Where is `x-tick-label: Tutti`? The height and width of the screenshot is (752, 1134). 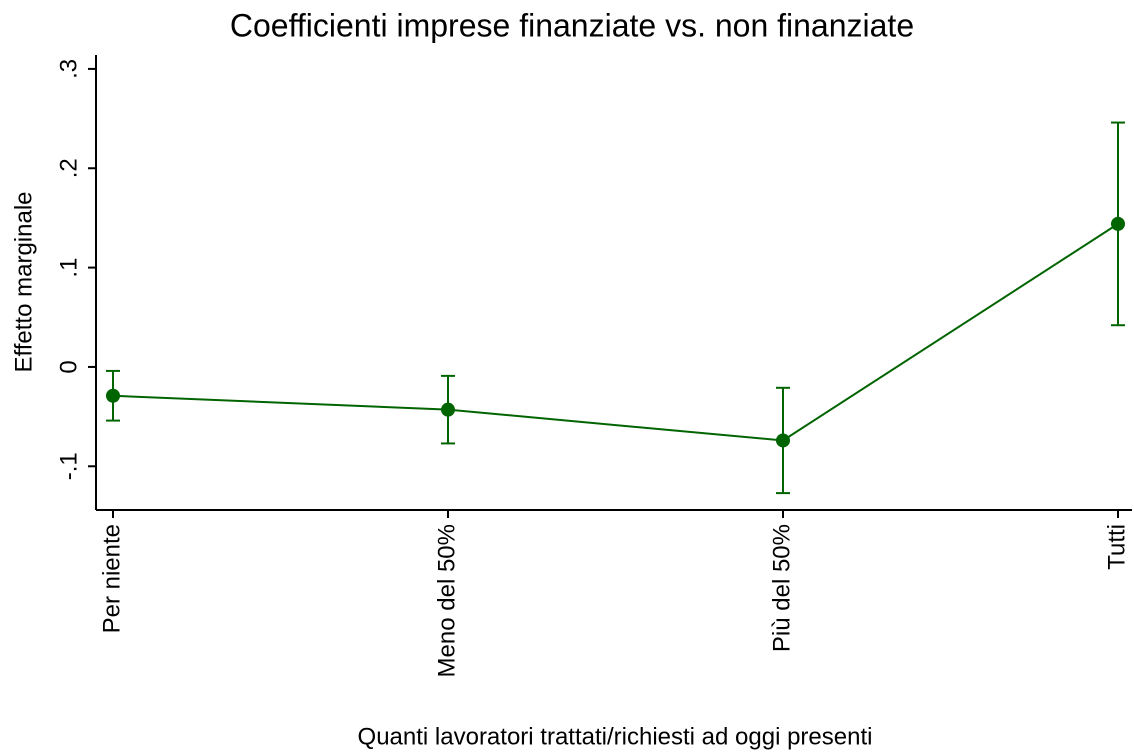
x-tick-label: Tutti is located at coordinates (1116, 547).